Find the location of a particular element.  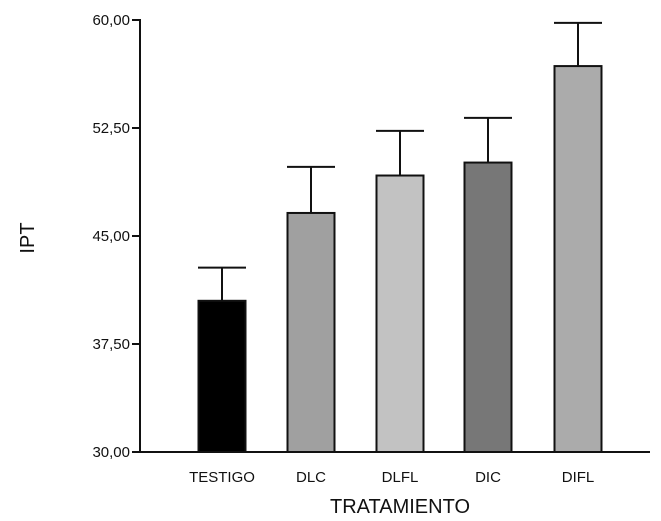

x-axis: TESTIGO DLC DLFL DIC DIFL is located at coordinates (395, 468).